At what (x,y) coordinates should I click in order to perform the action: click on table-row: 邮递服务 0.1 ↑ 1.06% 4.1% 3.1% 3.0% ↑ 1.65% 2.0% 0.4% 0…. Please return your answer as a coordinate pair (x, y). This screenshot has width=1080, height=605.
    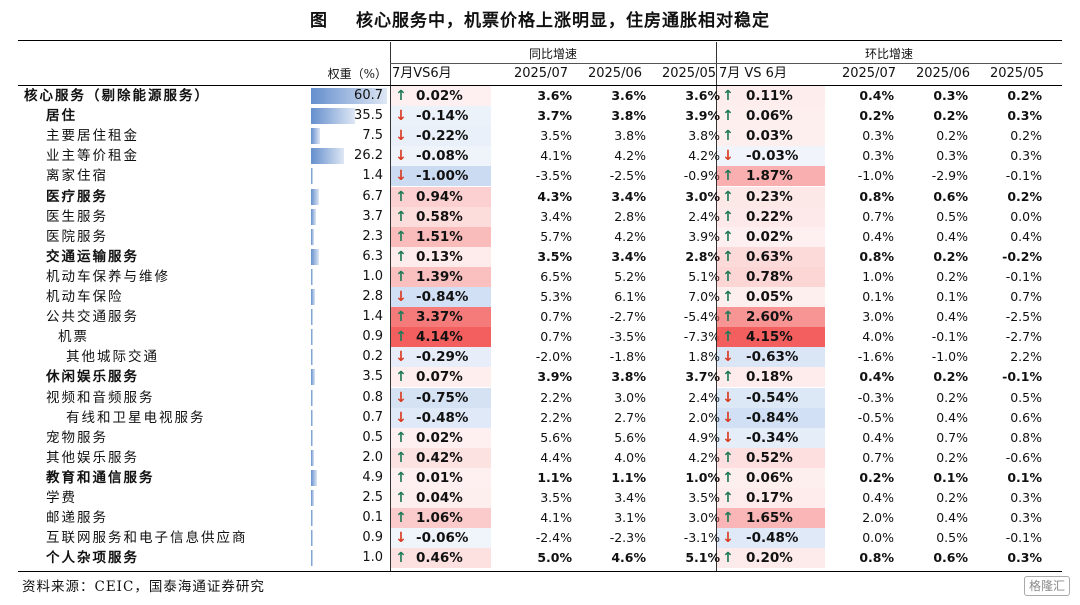
    Looking at the image, I should click on (540, 518).